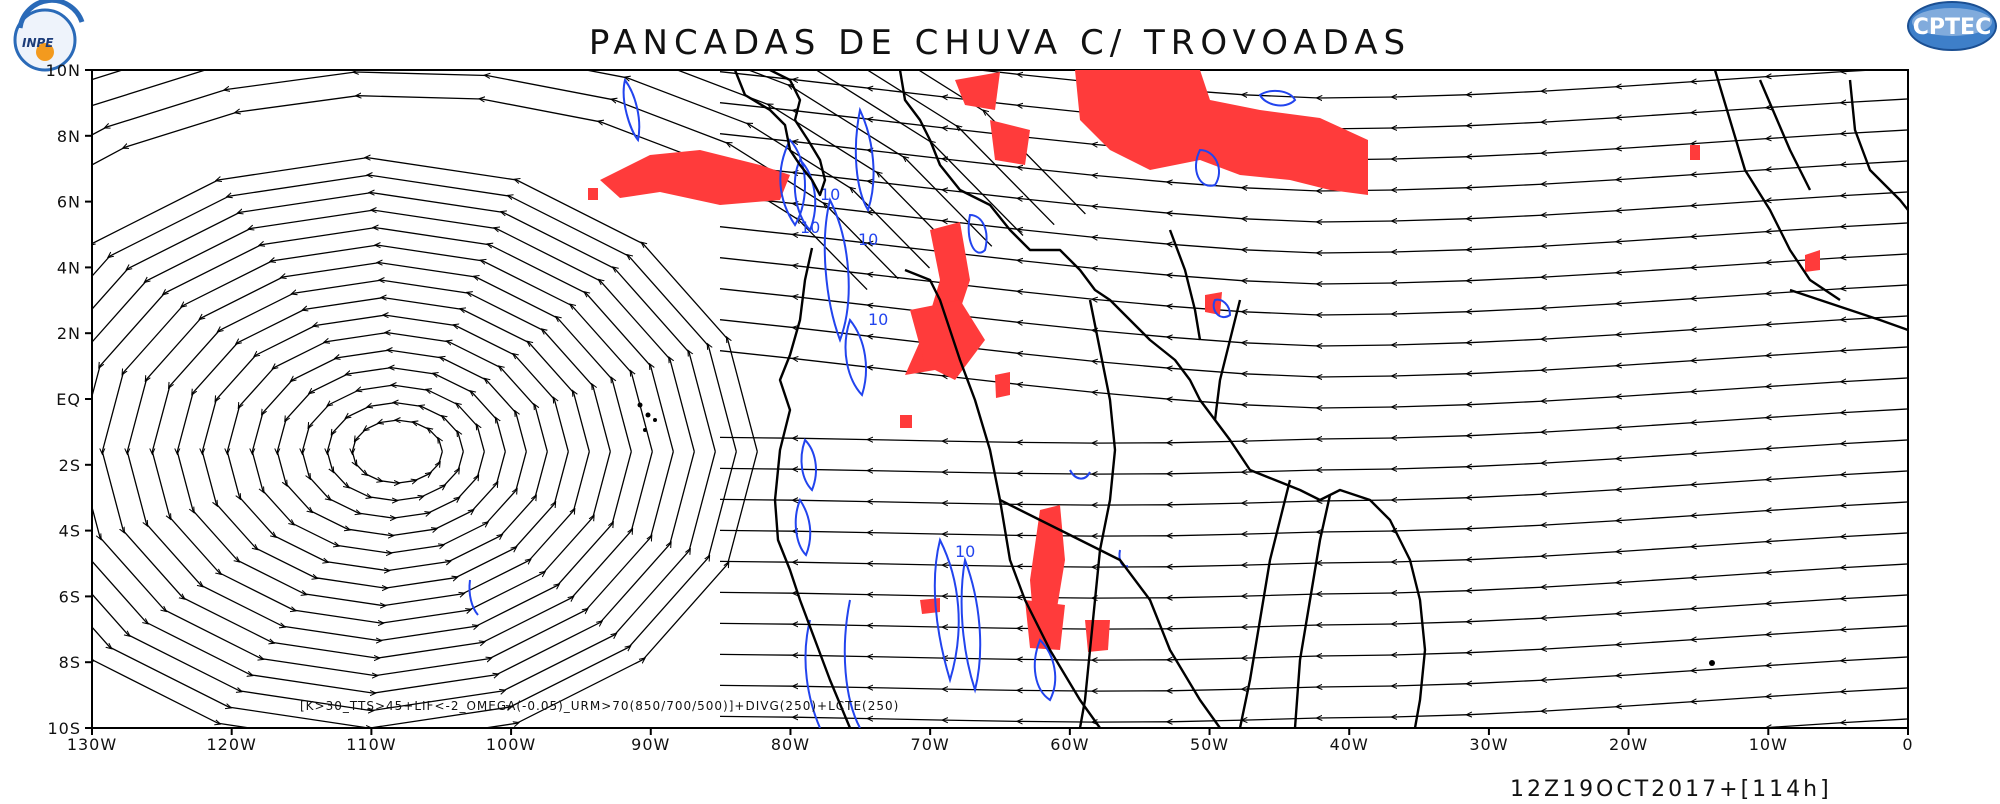 This screenshot has height=804, width=2000. I want to click on y-tick-label: 8S, so click(70, 662).